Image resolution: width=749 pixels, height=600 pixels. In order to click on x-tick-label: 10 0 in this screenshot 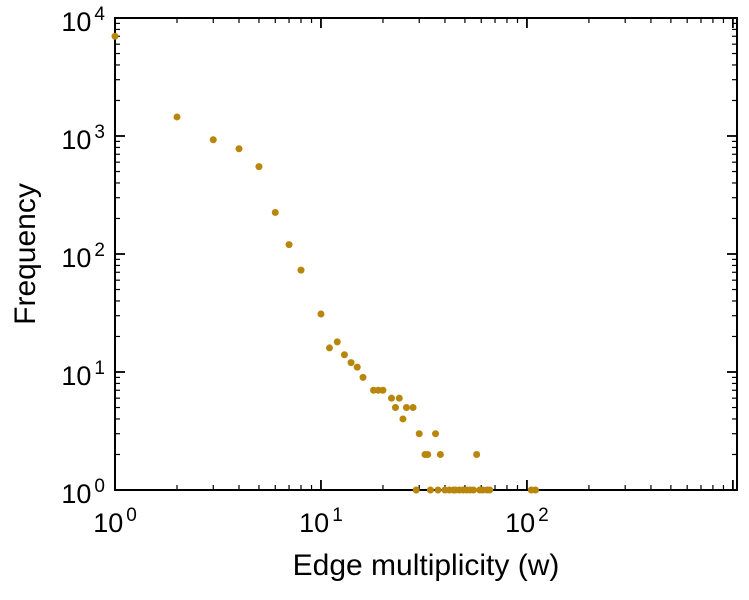, I will do `click(115, 521)`.